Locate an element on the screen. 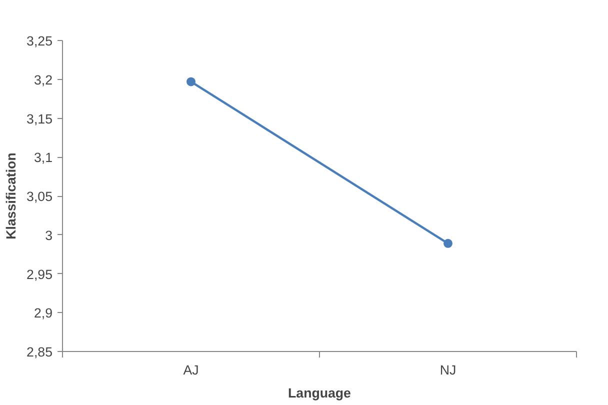 The width and height of the screenshot is (608, 405). y-tick-label: 3,25 is located at coordinates (39, 41).